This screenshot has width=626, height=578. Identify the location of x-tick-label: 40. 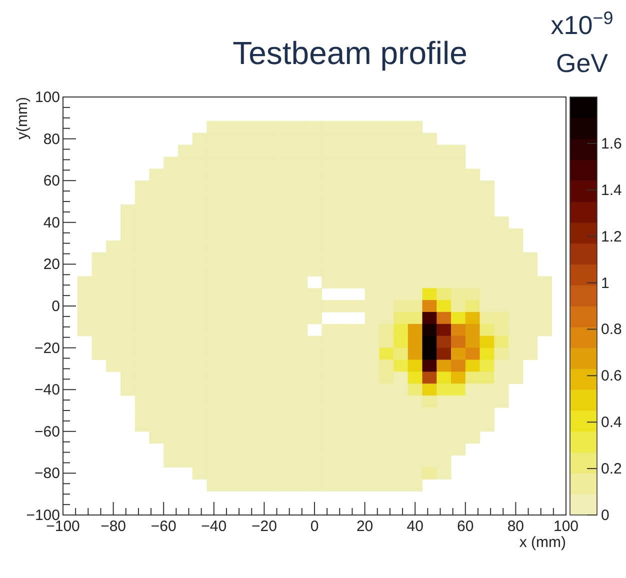
(415, 526).